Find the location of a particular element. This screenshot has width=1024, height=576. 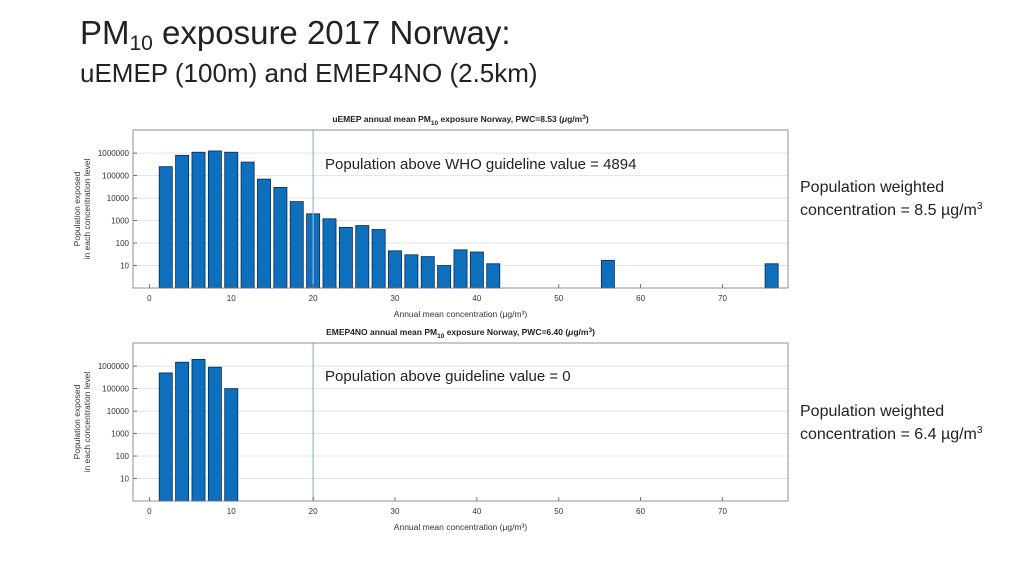

slide-subtitle: uEMEP (100m) and EMEP4NO (2.5km) is located at coordinates (309, 73).